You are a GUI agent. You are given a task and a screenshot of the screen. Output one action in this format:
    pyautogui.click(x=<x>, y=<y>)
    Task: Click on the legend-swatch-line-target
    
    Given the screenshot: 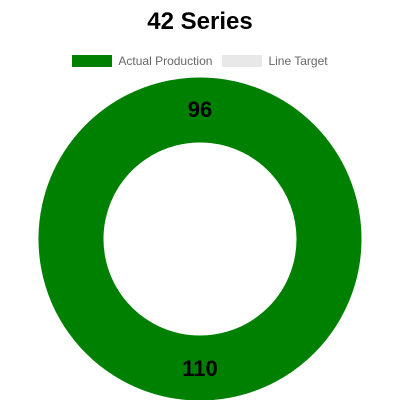 What is the action you would take?
    pyautogui.click(x=242, y=61)
    